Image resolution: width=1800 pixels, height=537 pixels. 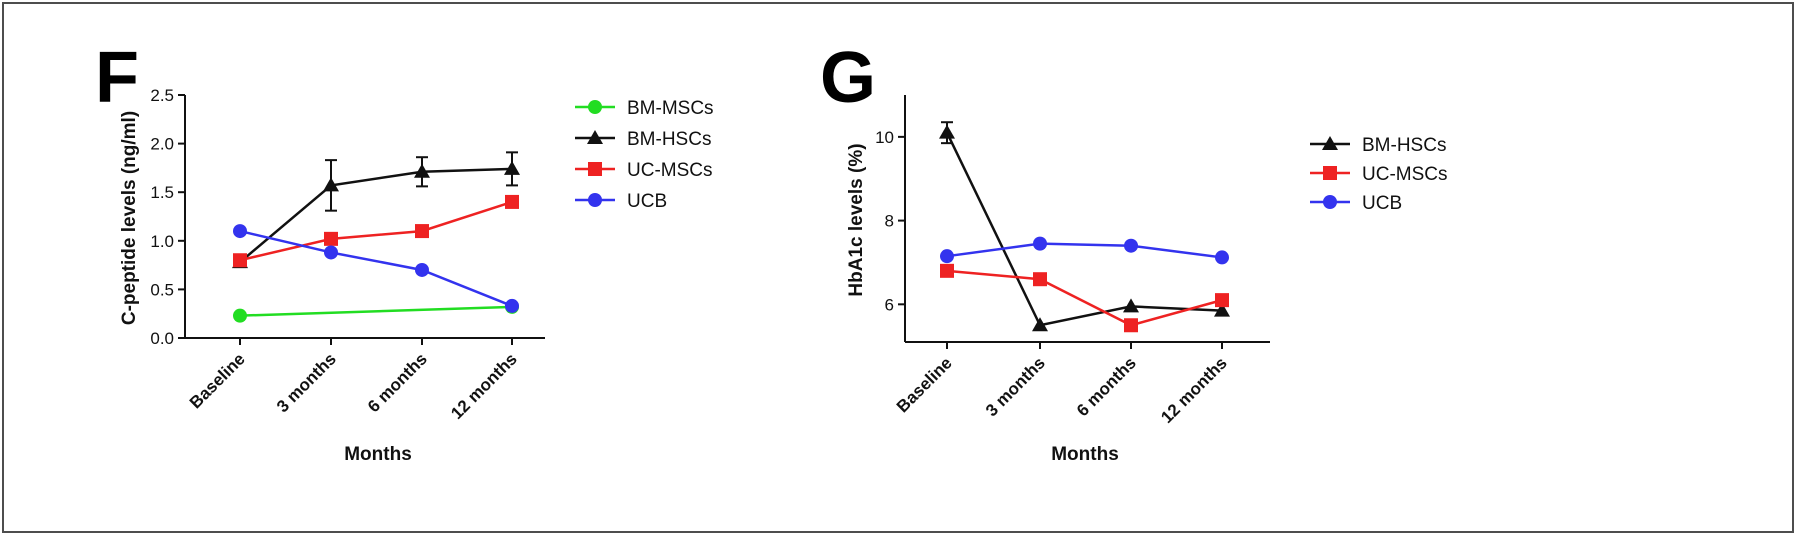 I want to click on series-line-bm-mscs, so click(x=376, y=311).